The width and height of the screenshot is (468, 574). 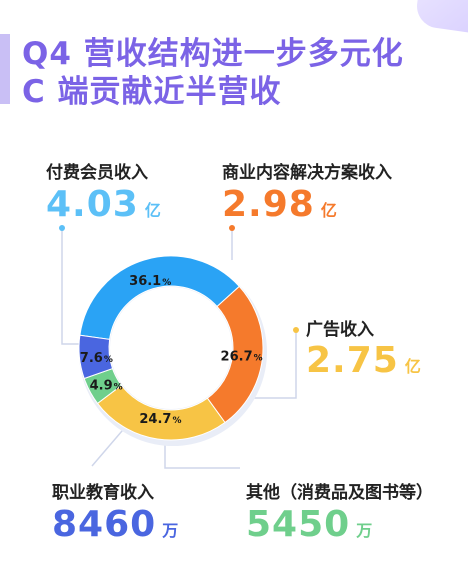 I want to click on education-value-group: 8460 万, so click(x=115, y=524).